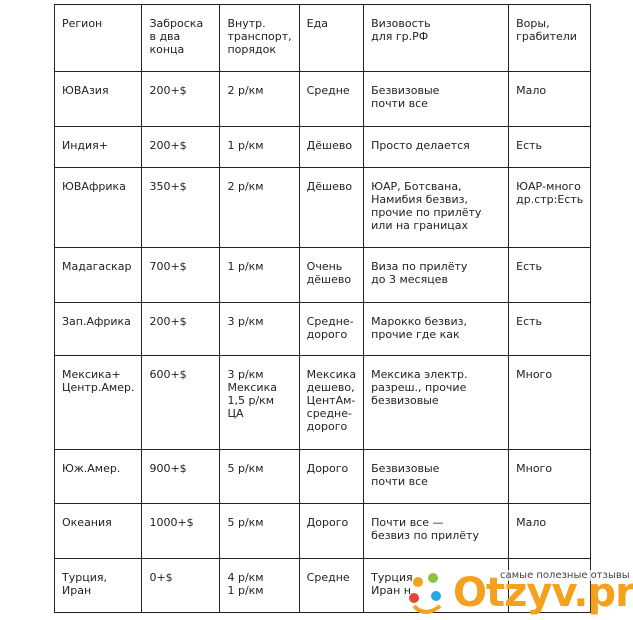 This screenshot has height=620, width=633. I want to click on table-cell: Марокко безвиз, прочие где как, so click(436, 329).